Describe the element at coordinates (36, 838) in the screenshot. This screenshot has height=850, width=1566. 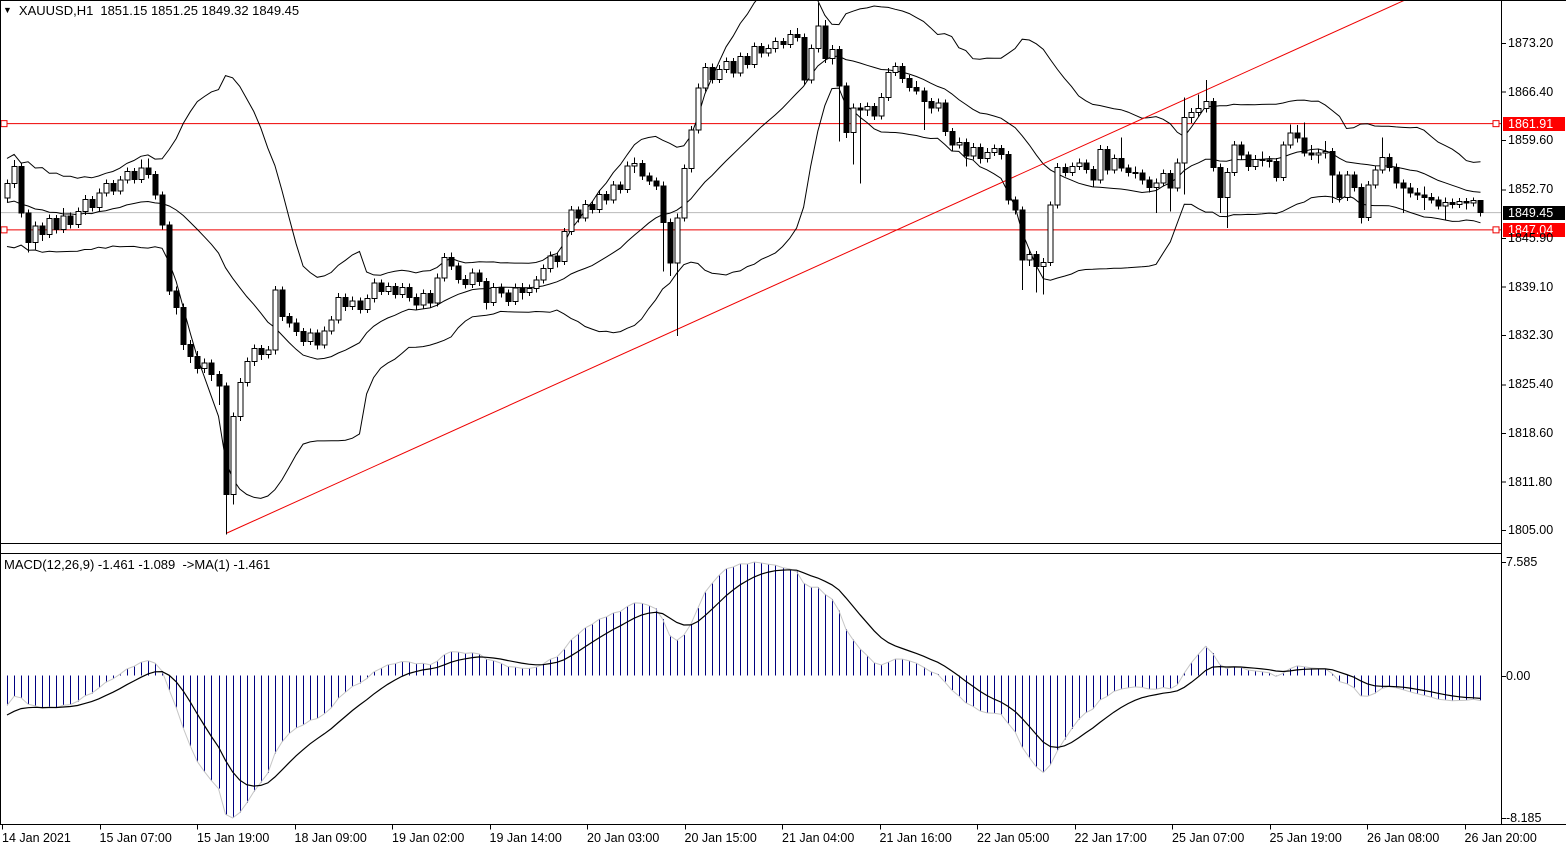
I see `time-tick-label: 14 Jan 2021` at that location.